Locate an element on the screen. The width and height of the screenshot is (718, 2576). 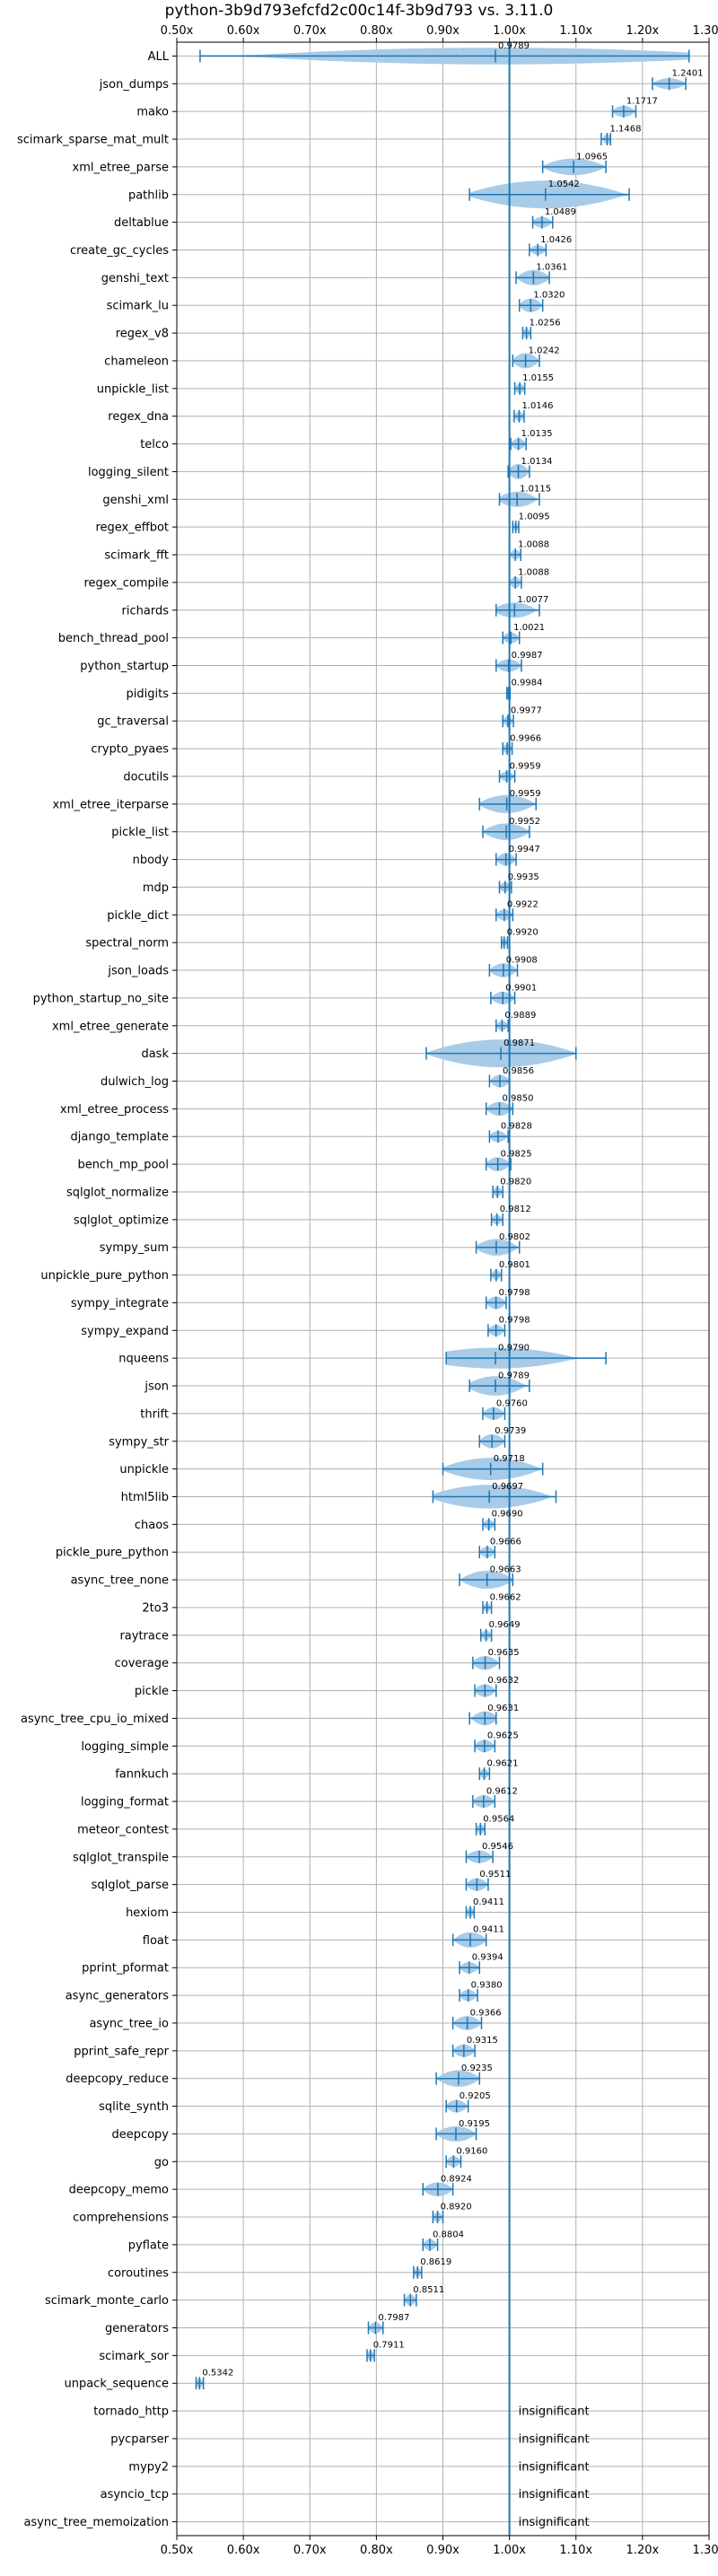
y-tick-label: xml_etree_parse is located at coordinates (121, 167).